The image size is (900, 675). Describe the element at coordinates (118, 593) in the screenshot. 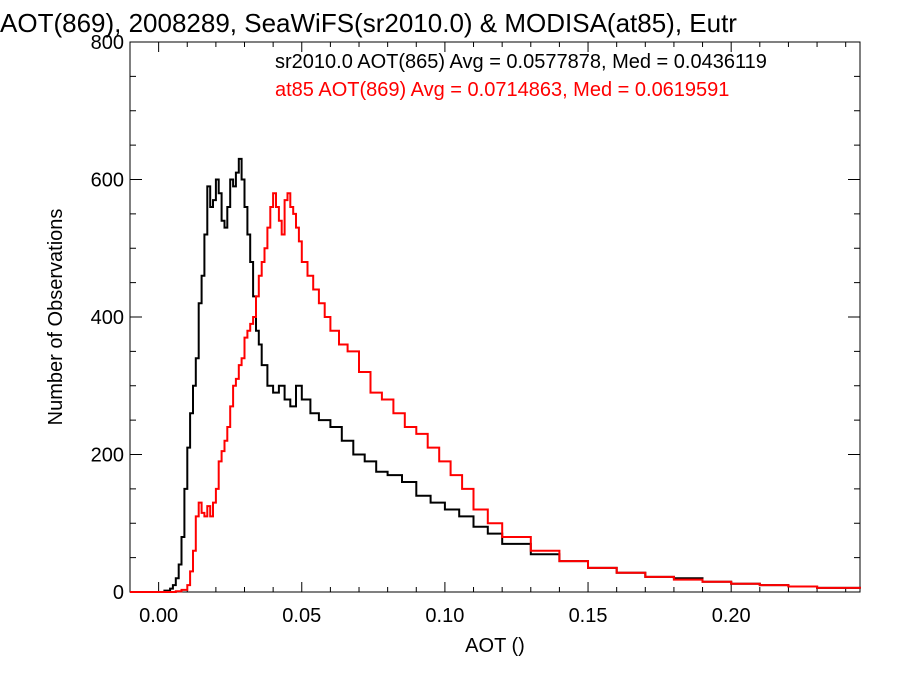

I see `y-tick-label: 0` at that location.